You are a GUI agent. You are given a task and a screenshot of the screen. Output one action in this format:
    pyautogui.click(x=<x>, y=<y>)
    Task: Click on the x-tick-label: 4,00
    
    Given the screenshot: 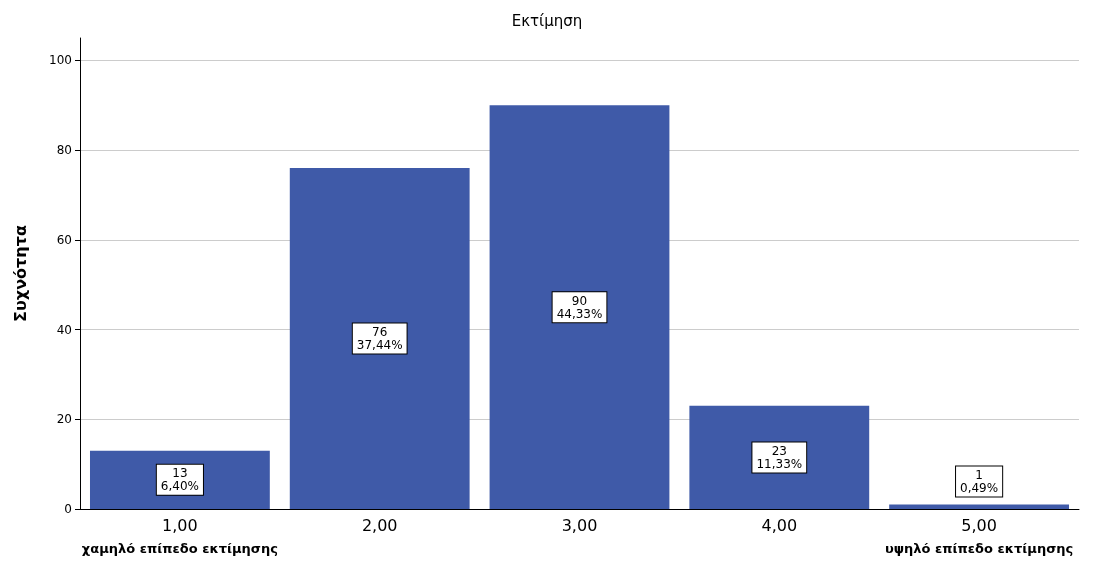 What is the action you would take?
    pyautogui.click(x=779, y=525)
    